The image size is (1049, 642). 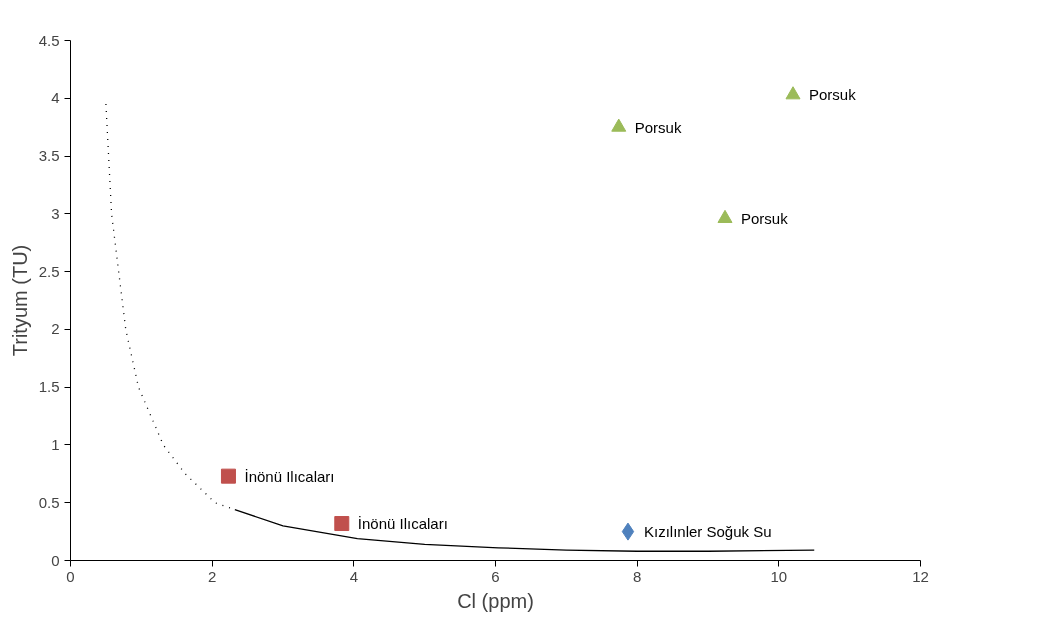 I want to click on y-axis-title: Trityum (TU), so click(x=19, y=300).